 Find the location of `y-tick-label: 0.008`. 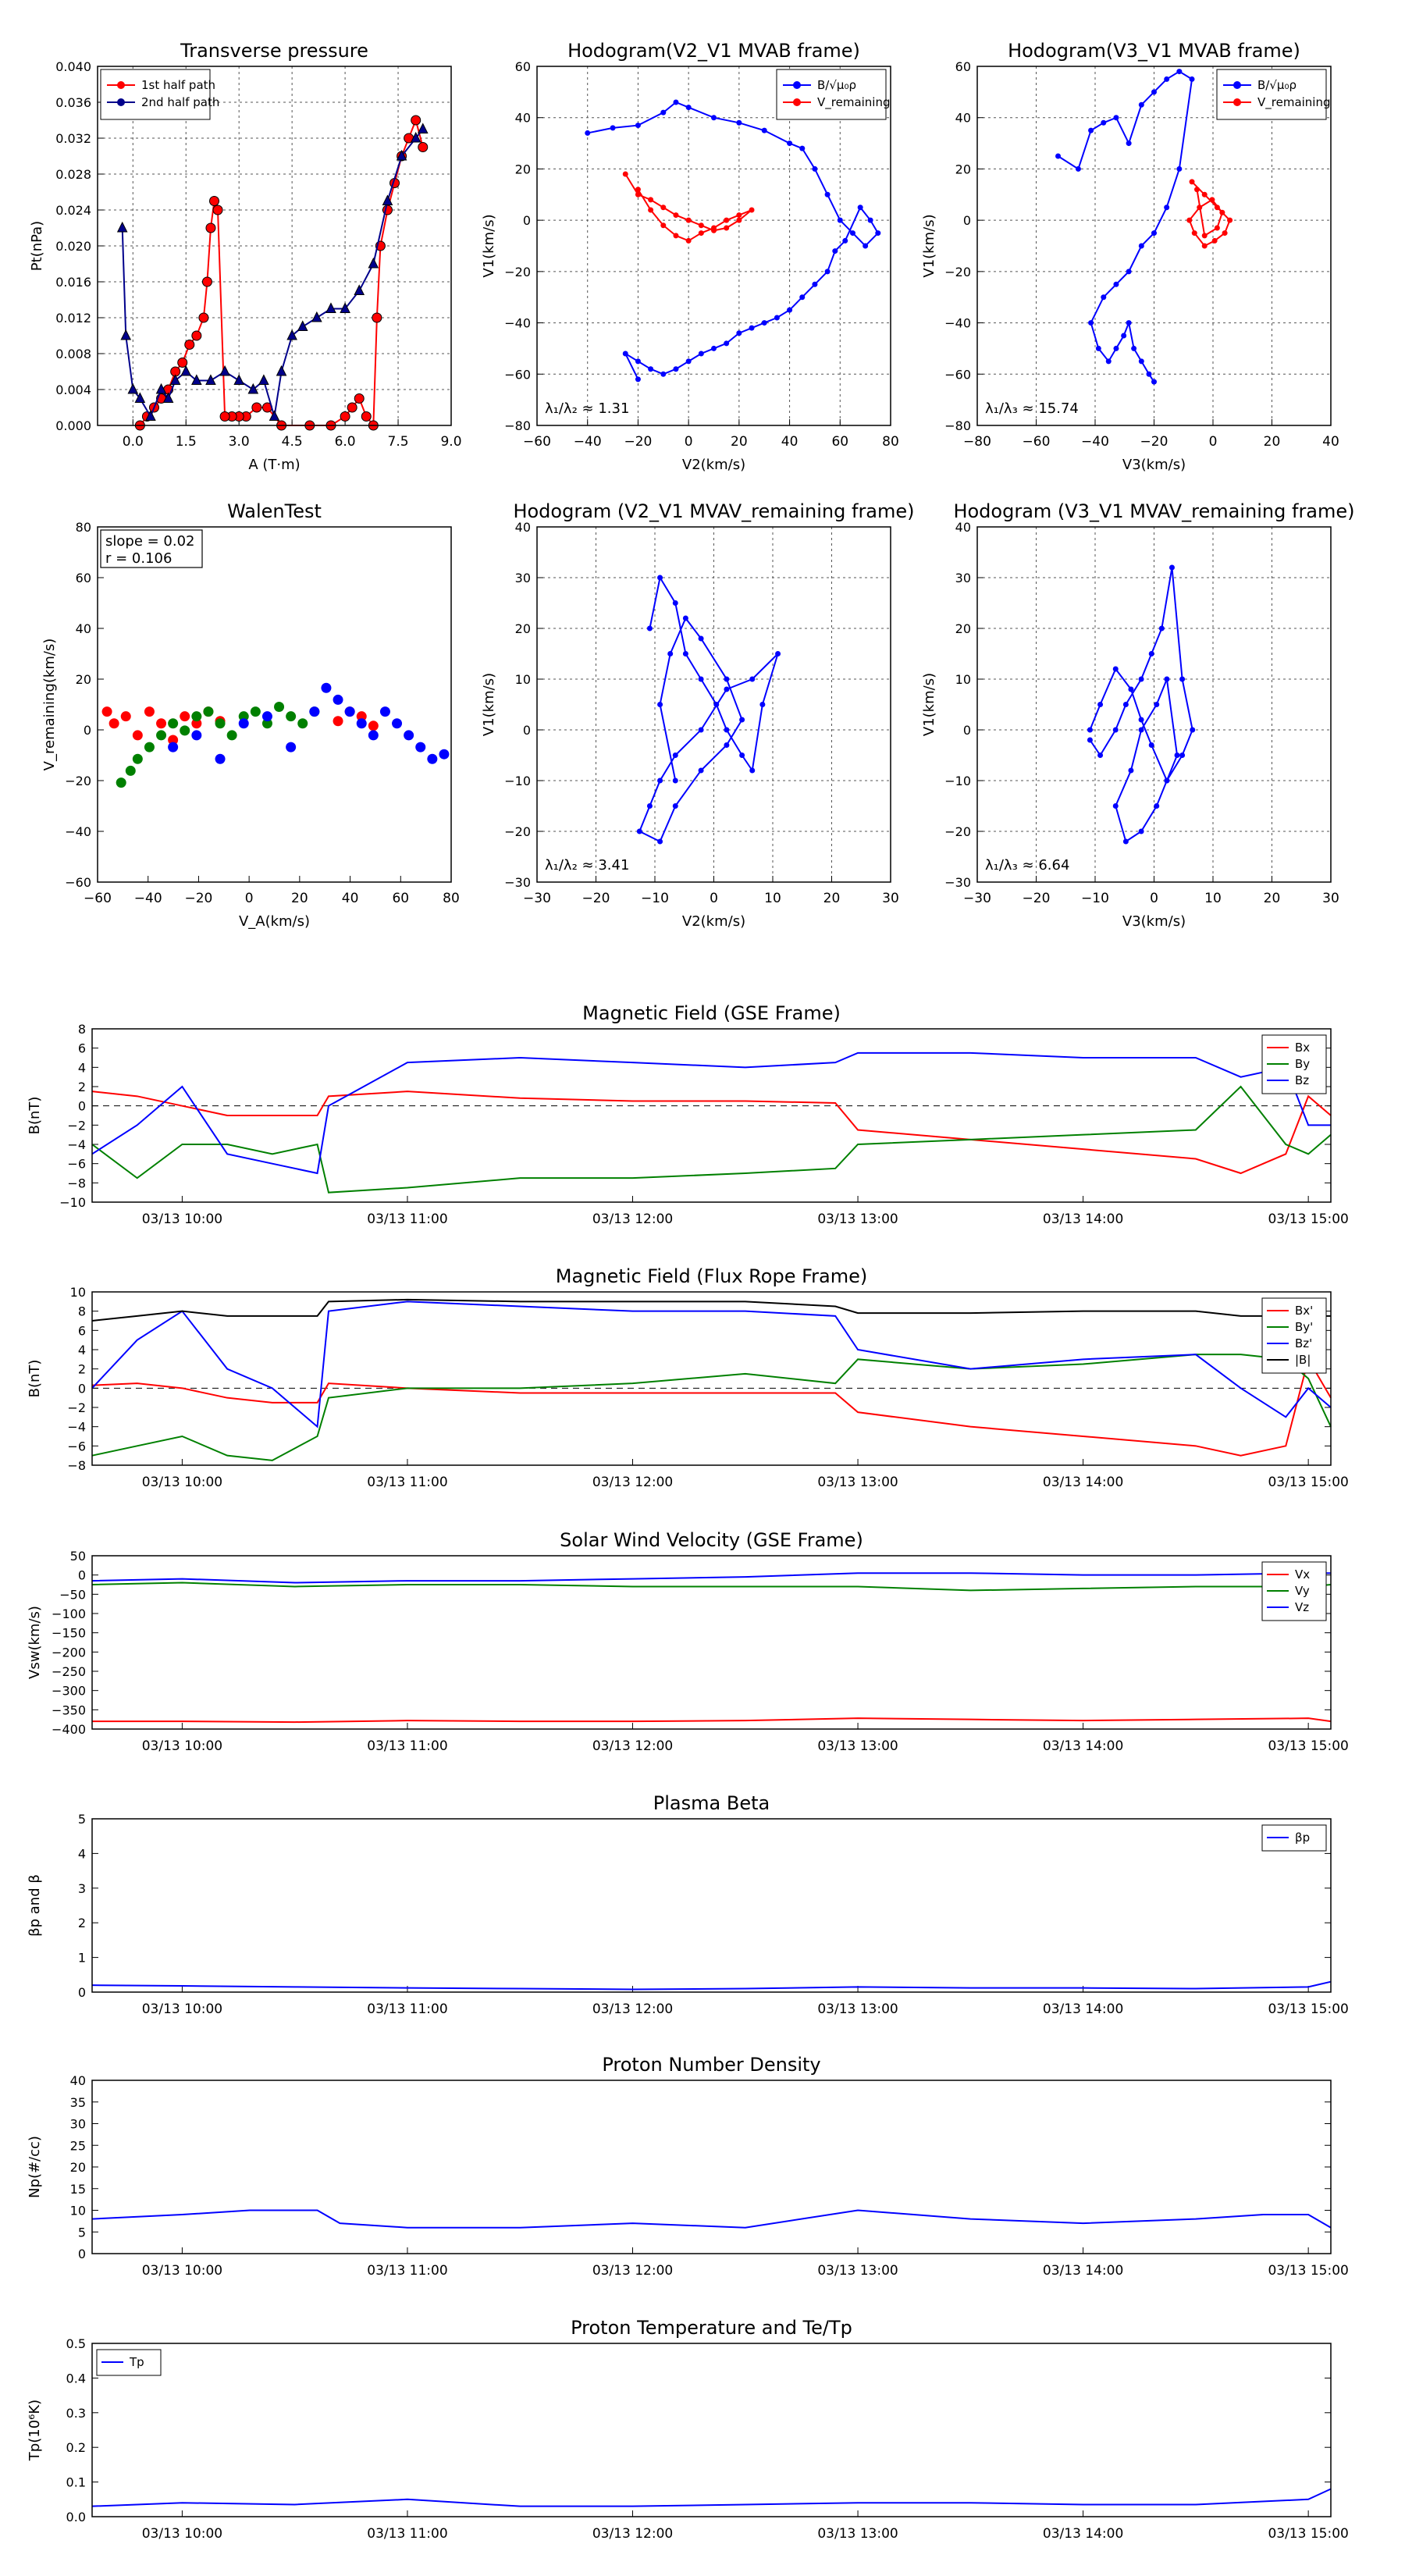

y-tick-label: 0.008 is located at coordinates (73, 354).